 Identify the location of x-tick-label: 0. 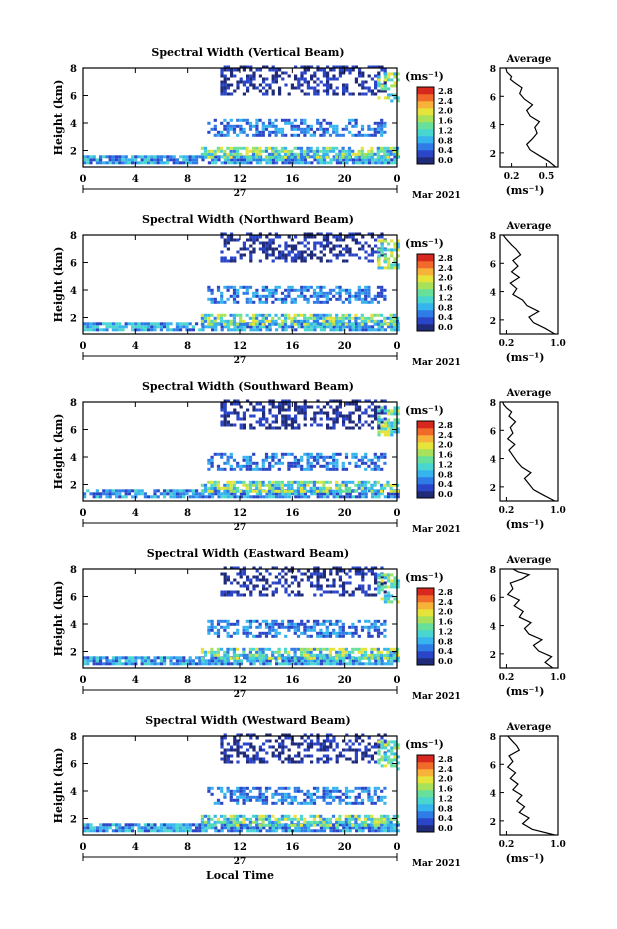
(83, 680).